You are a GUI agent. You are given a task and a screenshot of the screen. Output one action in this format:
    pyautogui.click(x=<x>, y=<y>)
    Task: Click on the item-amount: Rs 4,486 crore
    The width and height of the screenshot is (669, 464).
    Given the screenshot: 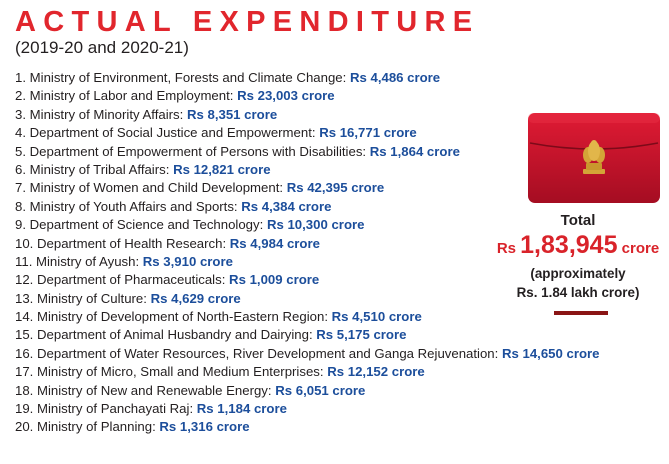 What is the action you would take?
    pyautogui.click(x=395, y=77)
    